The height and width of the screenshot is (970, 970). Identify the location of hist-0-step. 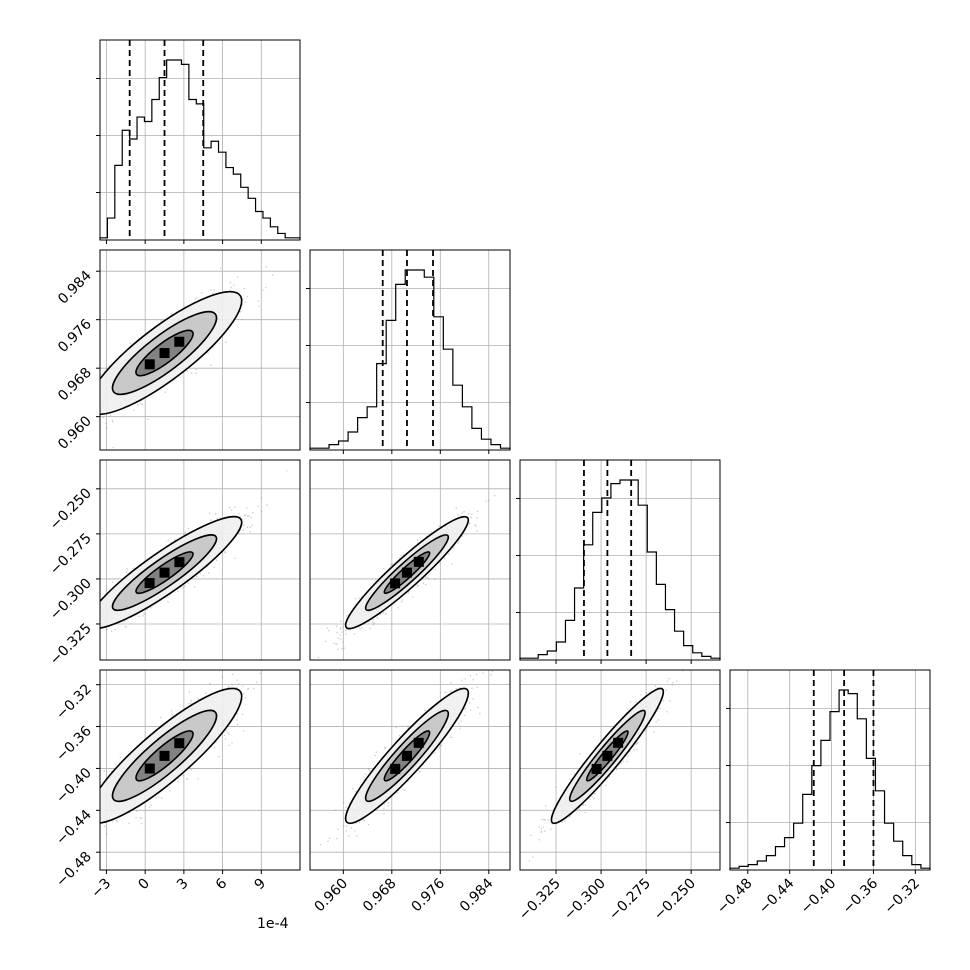
(200, 149).